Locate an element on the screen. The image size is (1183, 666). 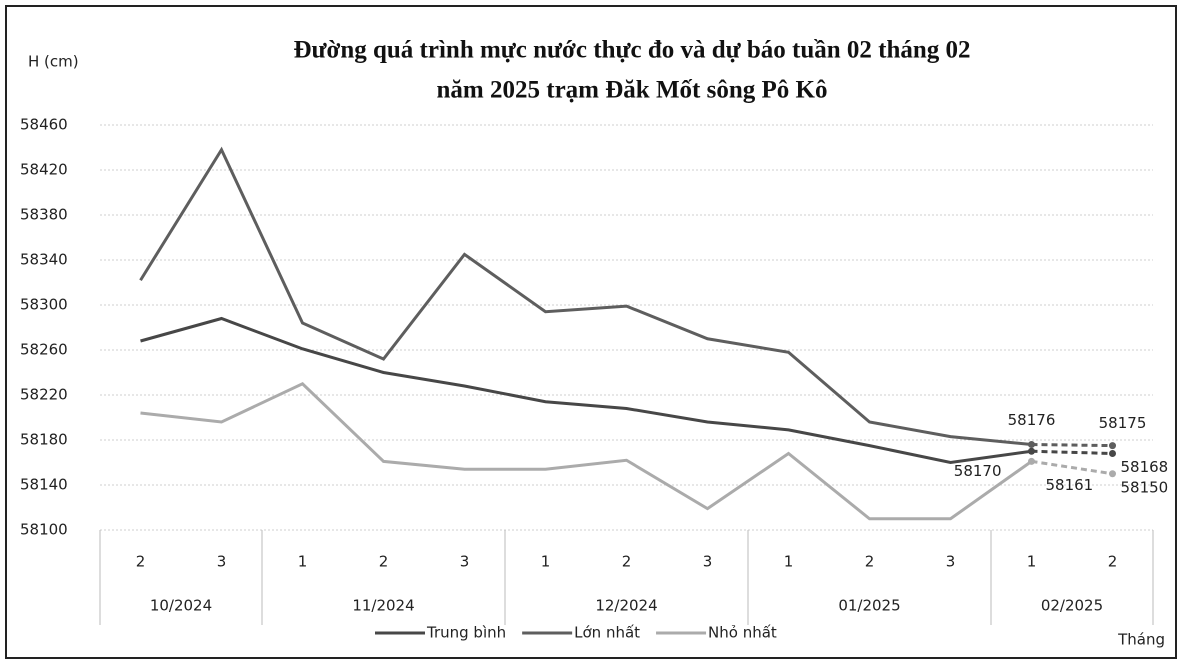
data-label: 58161 is located at coordinates (1070, 485).